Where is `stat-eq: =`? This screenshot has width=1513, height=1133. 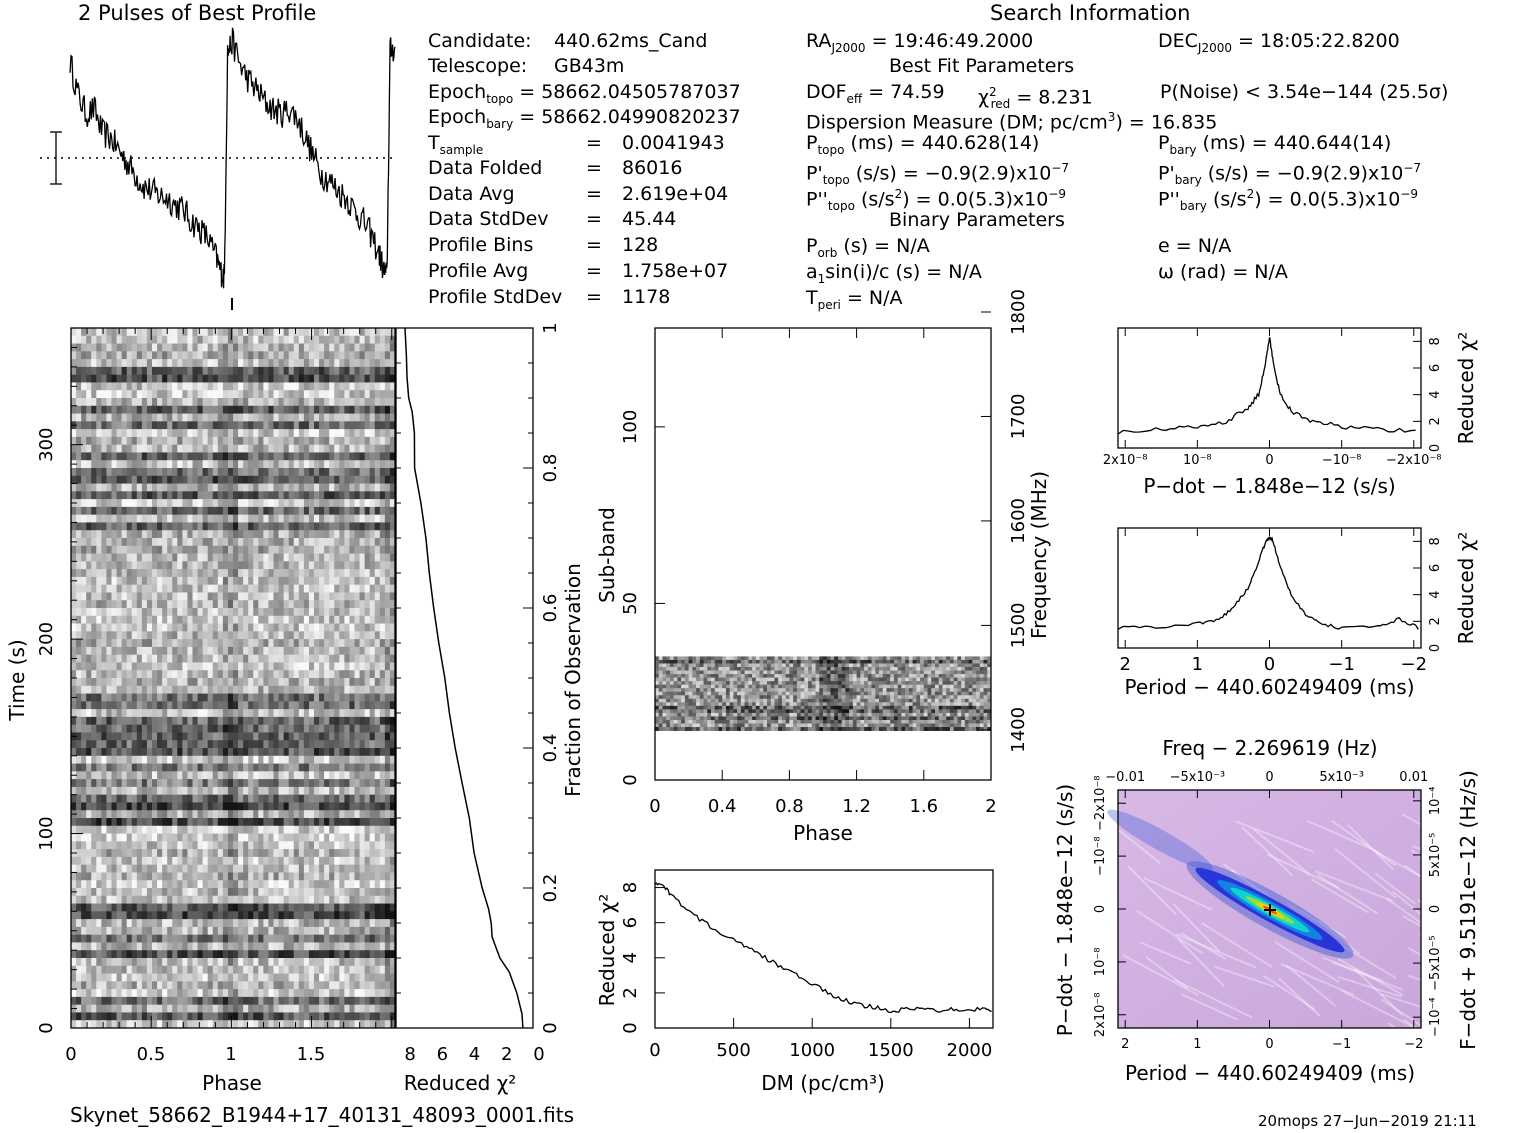 stat-eq: = is located at coordinates (594, 270).